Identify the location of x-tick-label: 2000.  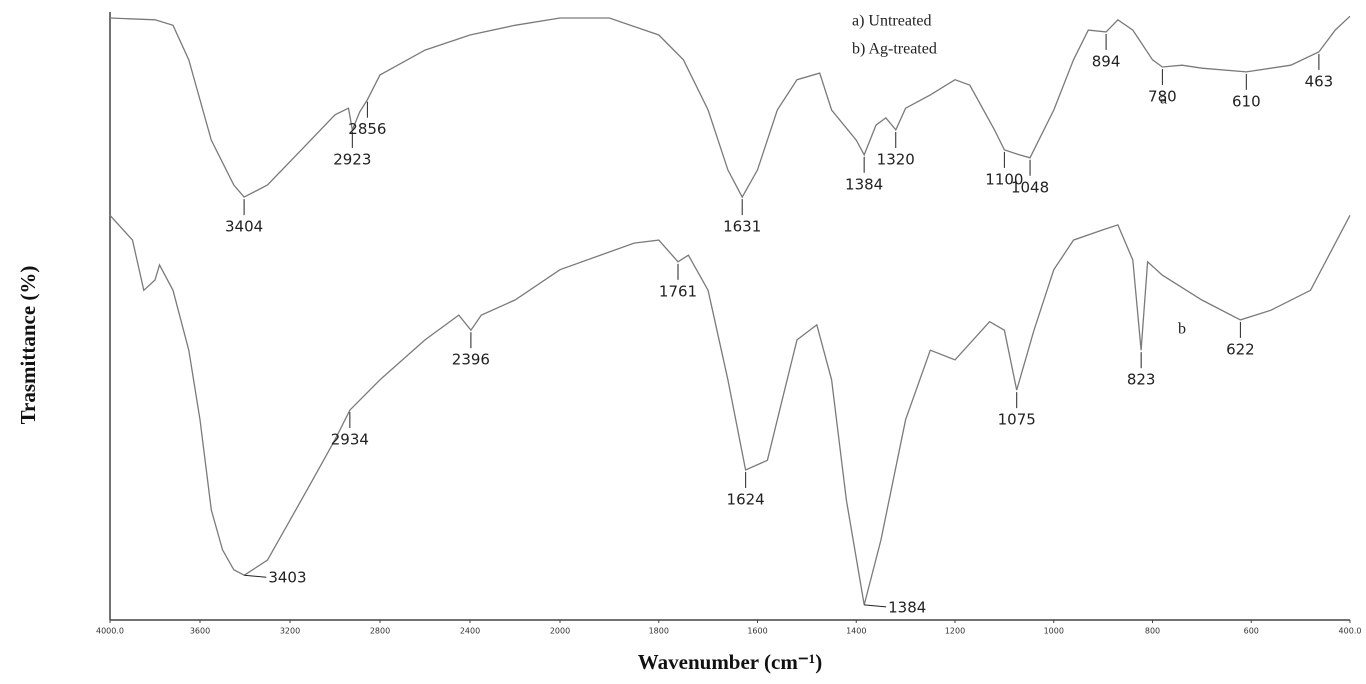
(560, 631).